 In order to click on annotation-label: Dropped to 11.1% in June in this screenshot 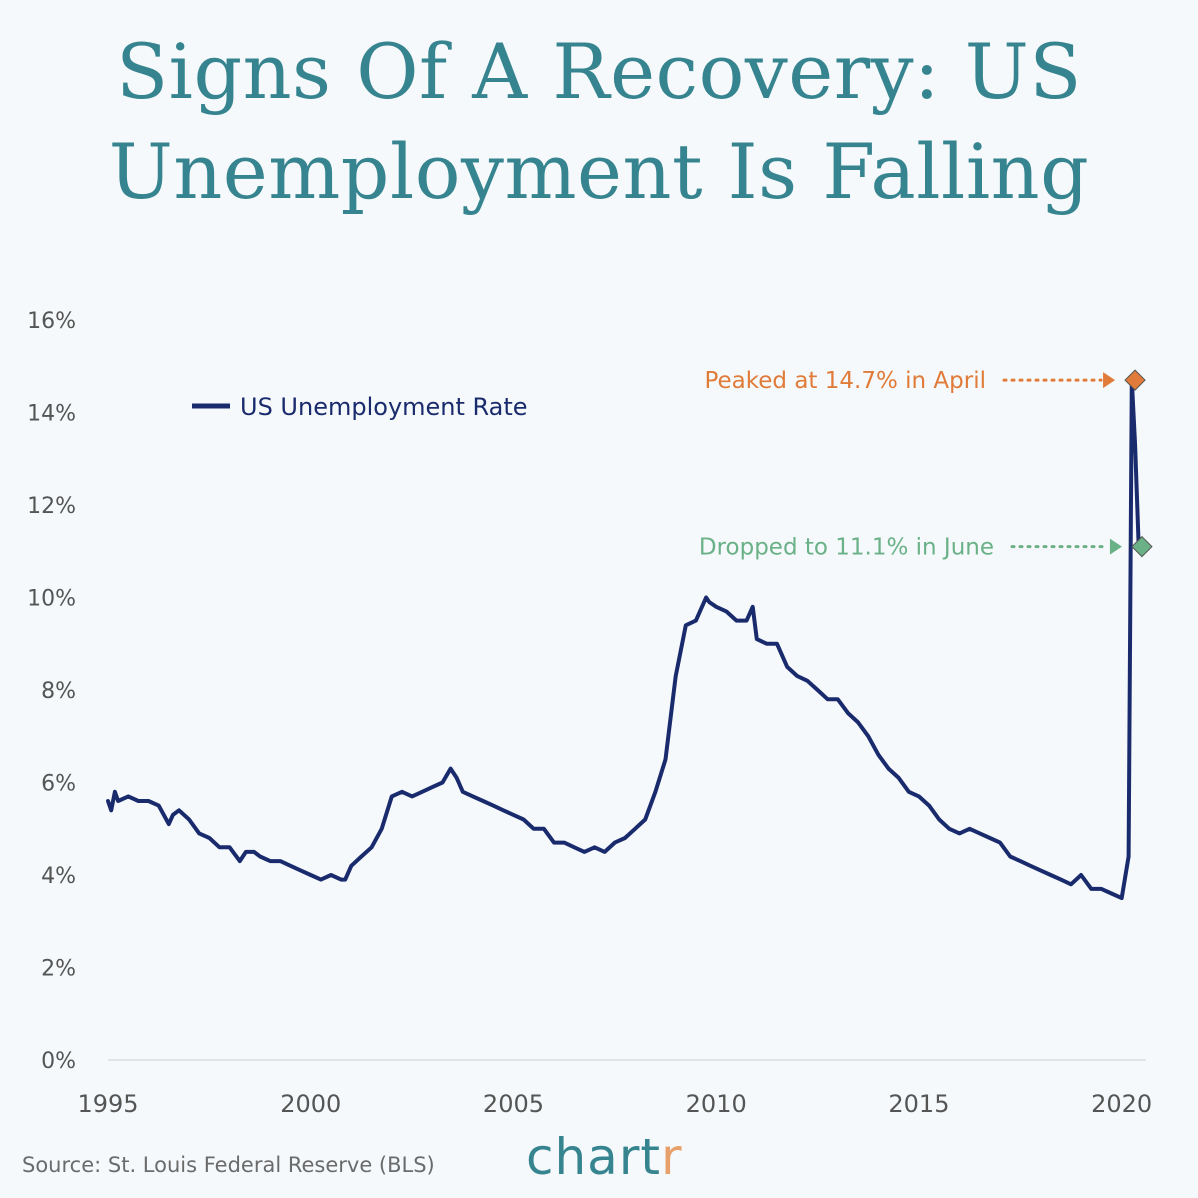, I will do `click(846, 548)`.